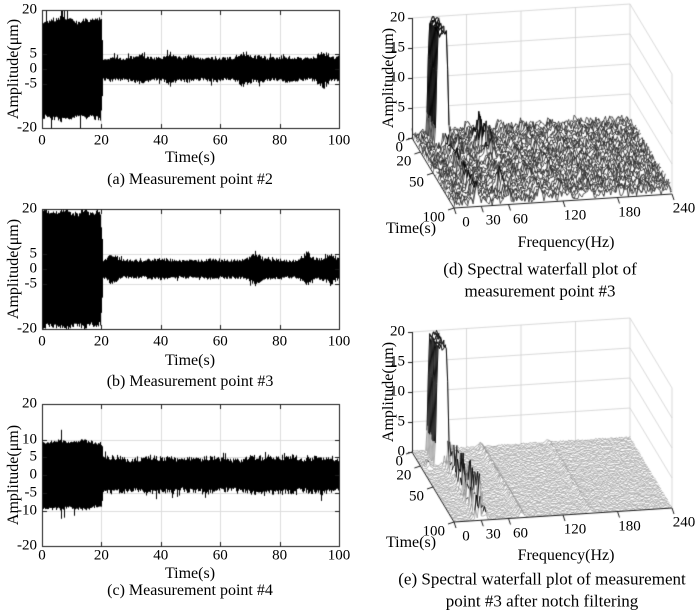 Image resolution: width=700 pixels, height=611 pixels. What do you see at coordinates (31, 283) in the screenshot?
I see `chart-b-ytick-label: -5` at bounding box center [31, 283].